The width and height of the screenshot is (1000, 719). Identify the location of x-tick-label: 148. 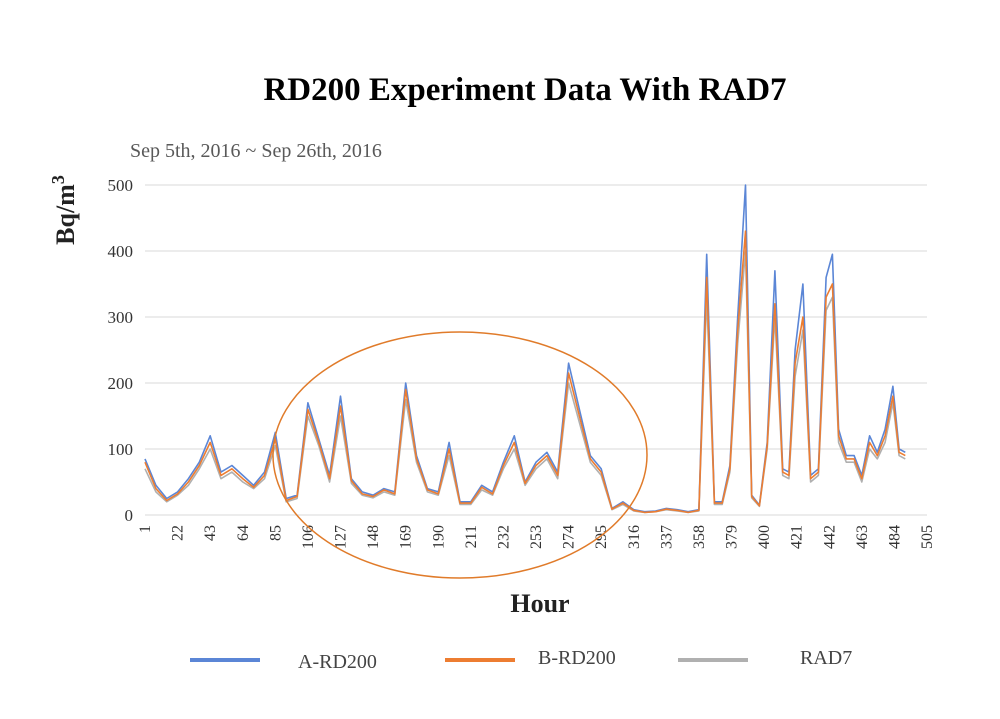
(373, 537).